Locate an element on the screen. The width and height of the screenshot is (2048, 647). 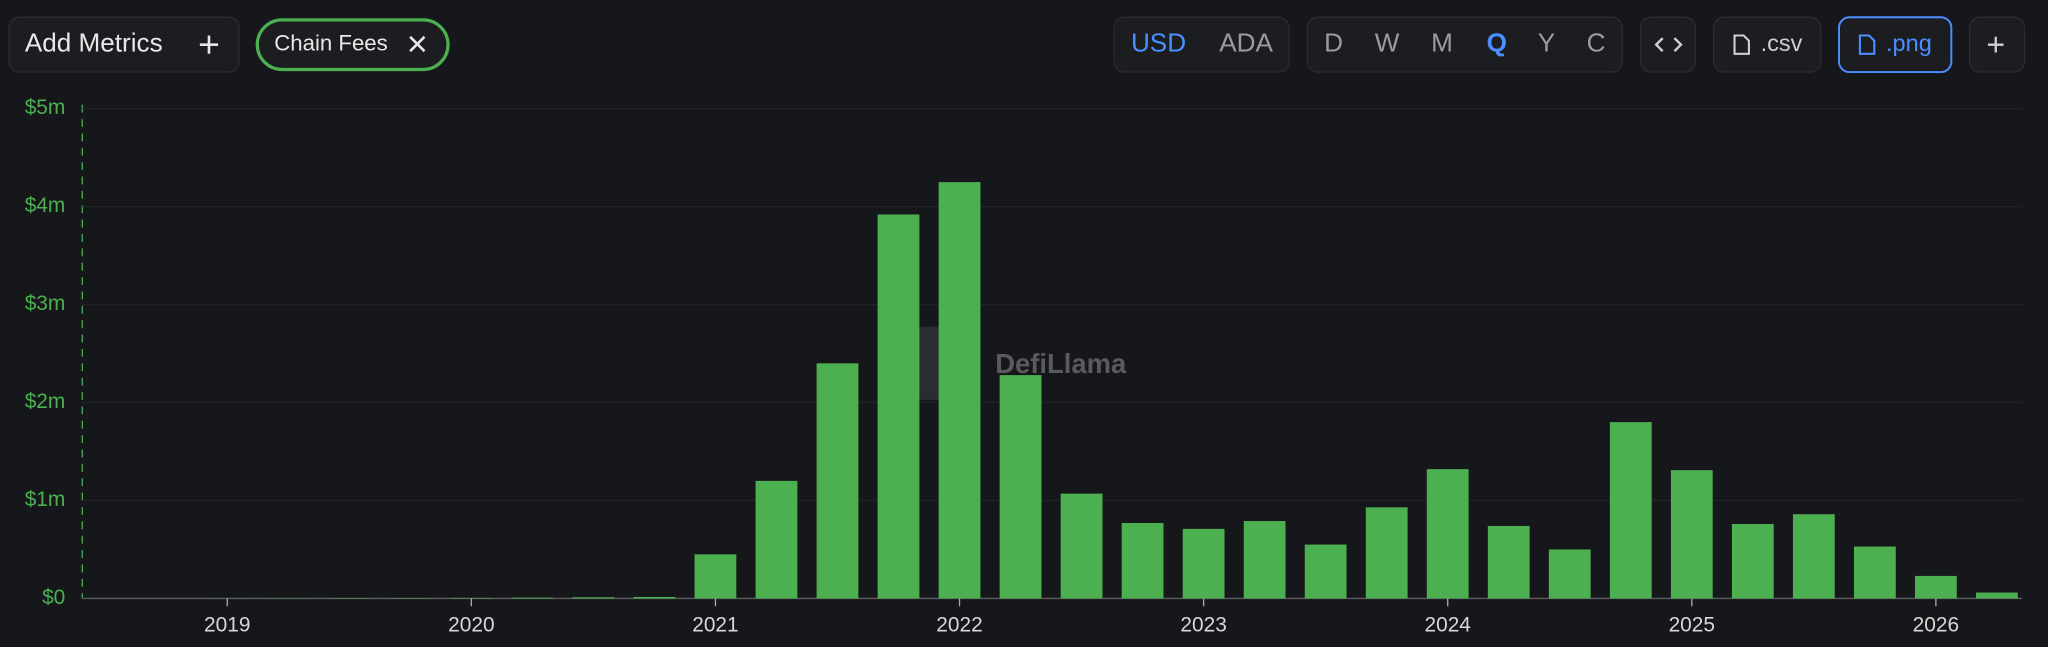
x-tick-label: 2022 is located at coordinates (959, 624).